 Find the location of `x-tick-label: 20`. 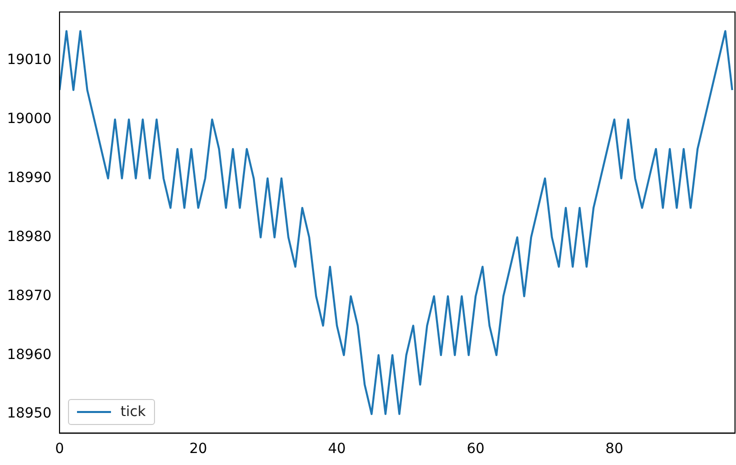

x-tick-label: 20 is located at coordinates (198, 449).